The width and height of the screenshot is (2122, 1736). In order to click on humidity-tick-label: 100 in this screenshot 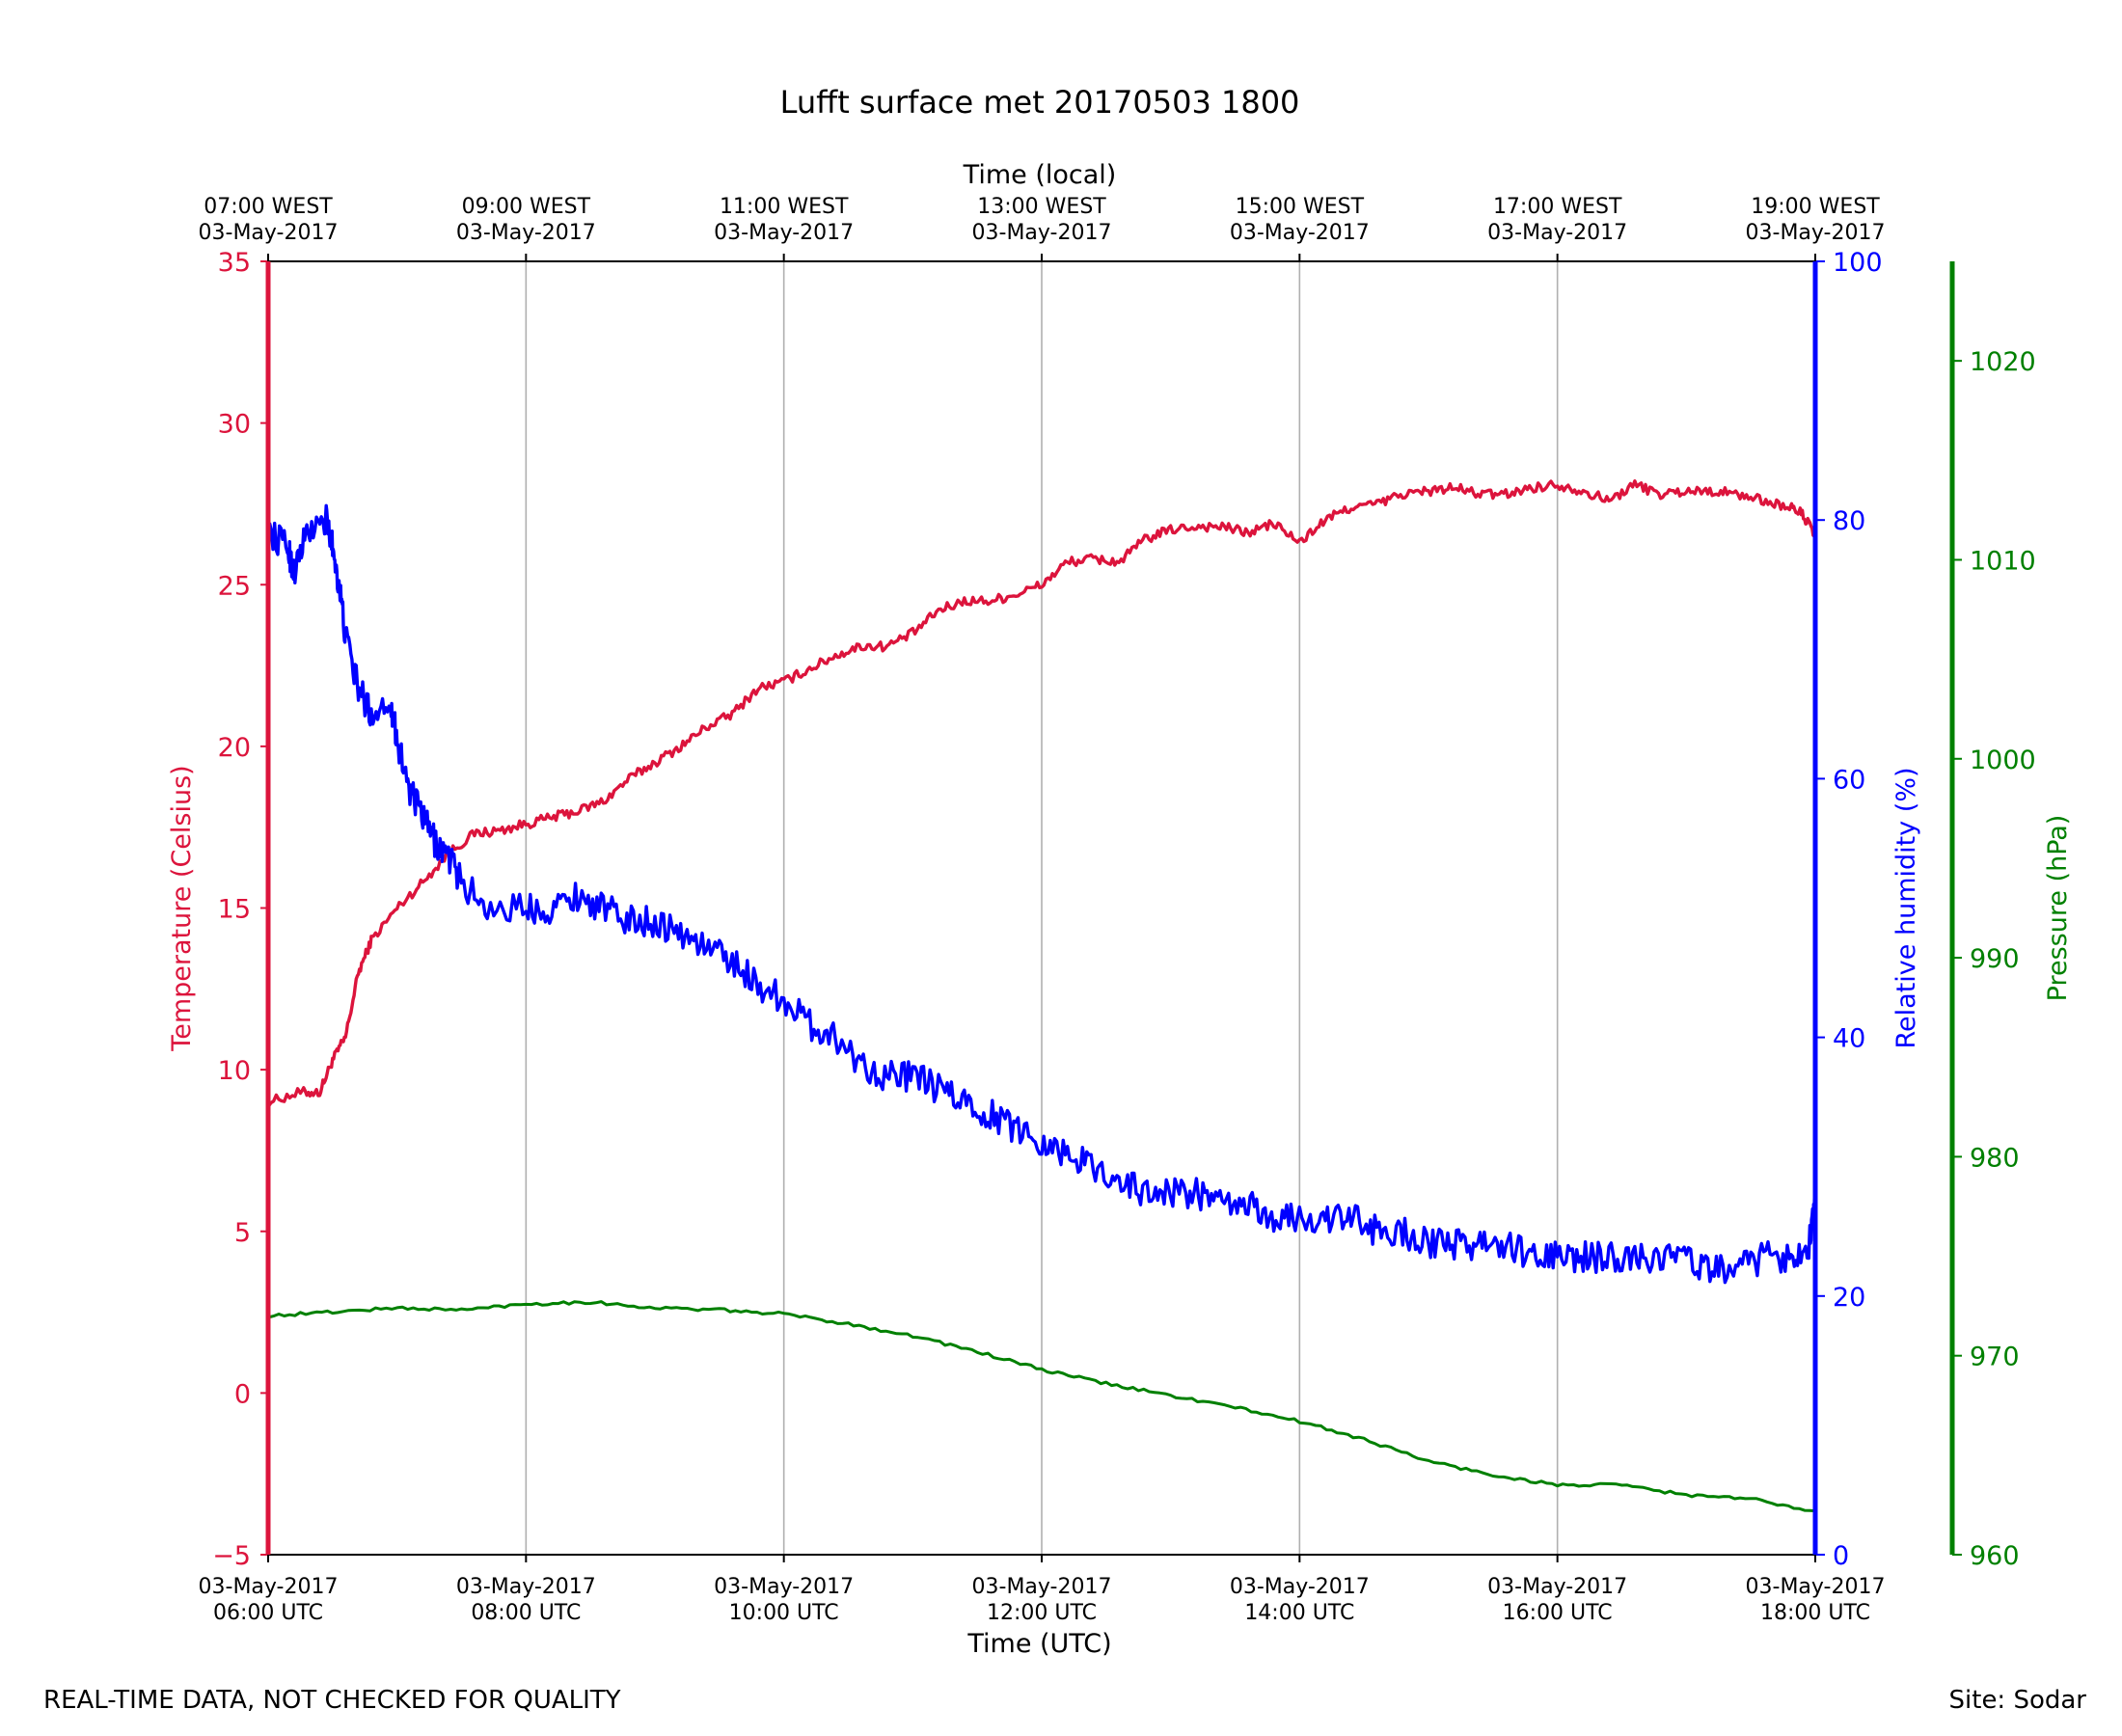, I will do `click(1858, 263)`.